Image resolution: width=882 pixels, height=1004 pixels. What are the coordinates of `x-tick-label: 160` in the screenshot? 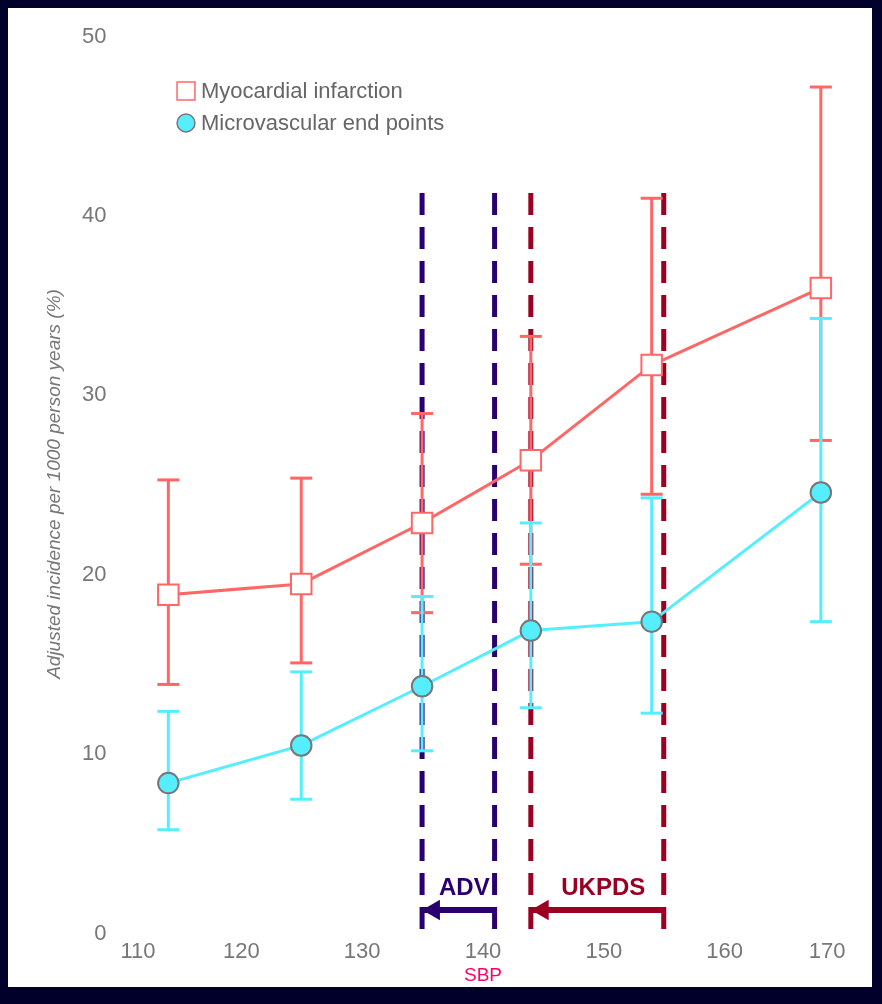 It's located at (725, 950).